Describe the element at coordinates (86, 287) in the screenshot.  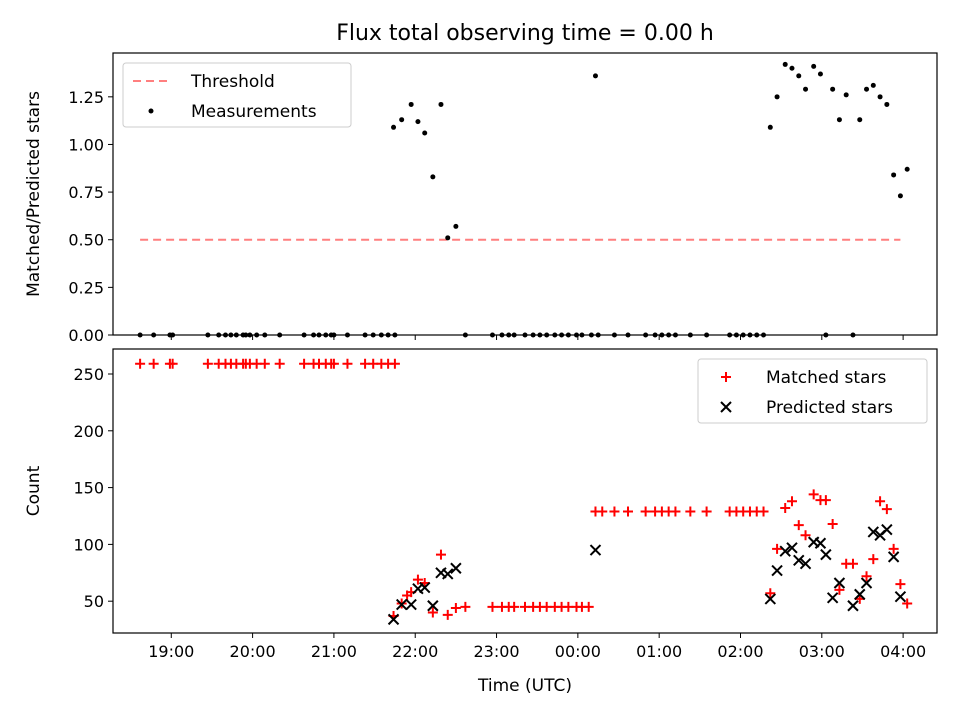
I see `y-tick-label: 0.25` at that location.